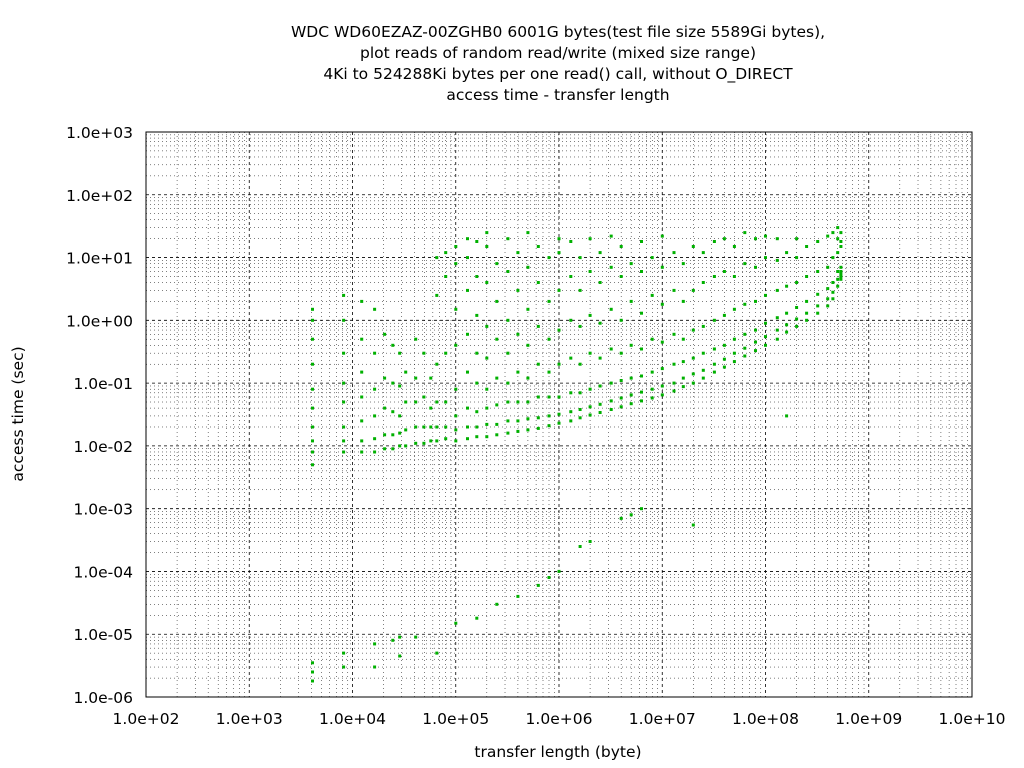 The height and width of the screenshot is (768, 1024). Describe the element at coordinates (99, 321) in the screenshot. I see `y-tick-label: 1.0e+00` at that location.